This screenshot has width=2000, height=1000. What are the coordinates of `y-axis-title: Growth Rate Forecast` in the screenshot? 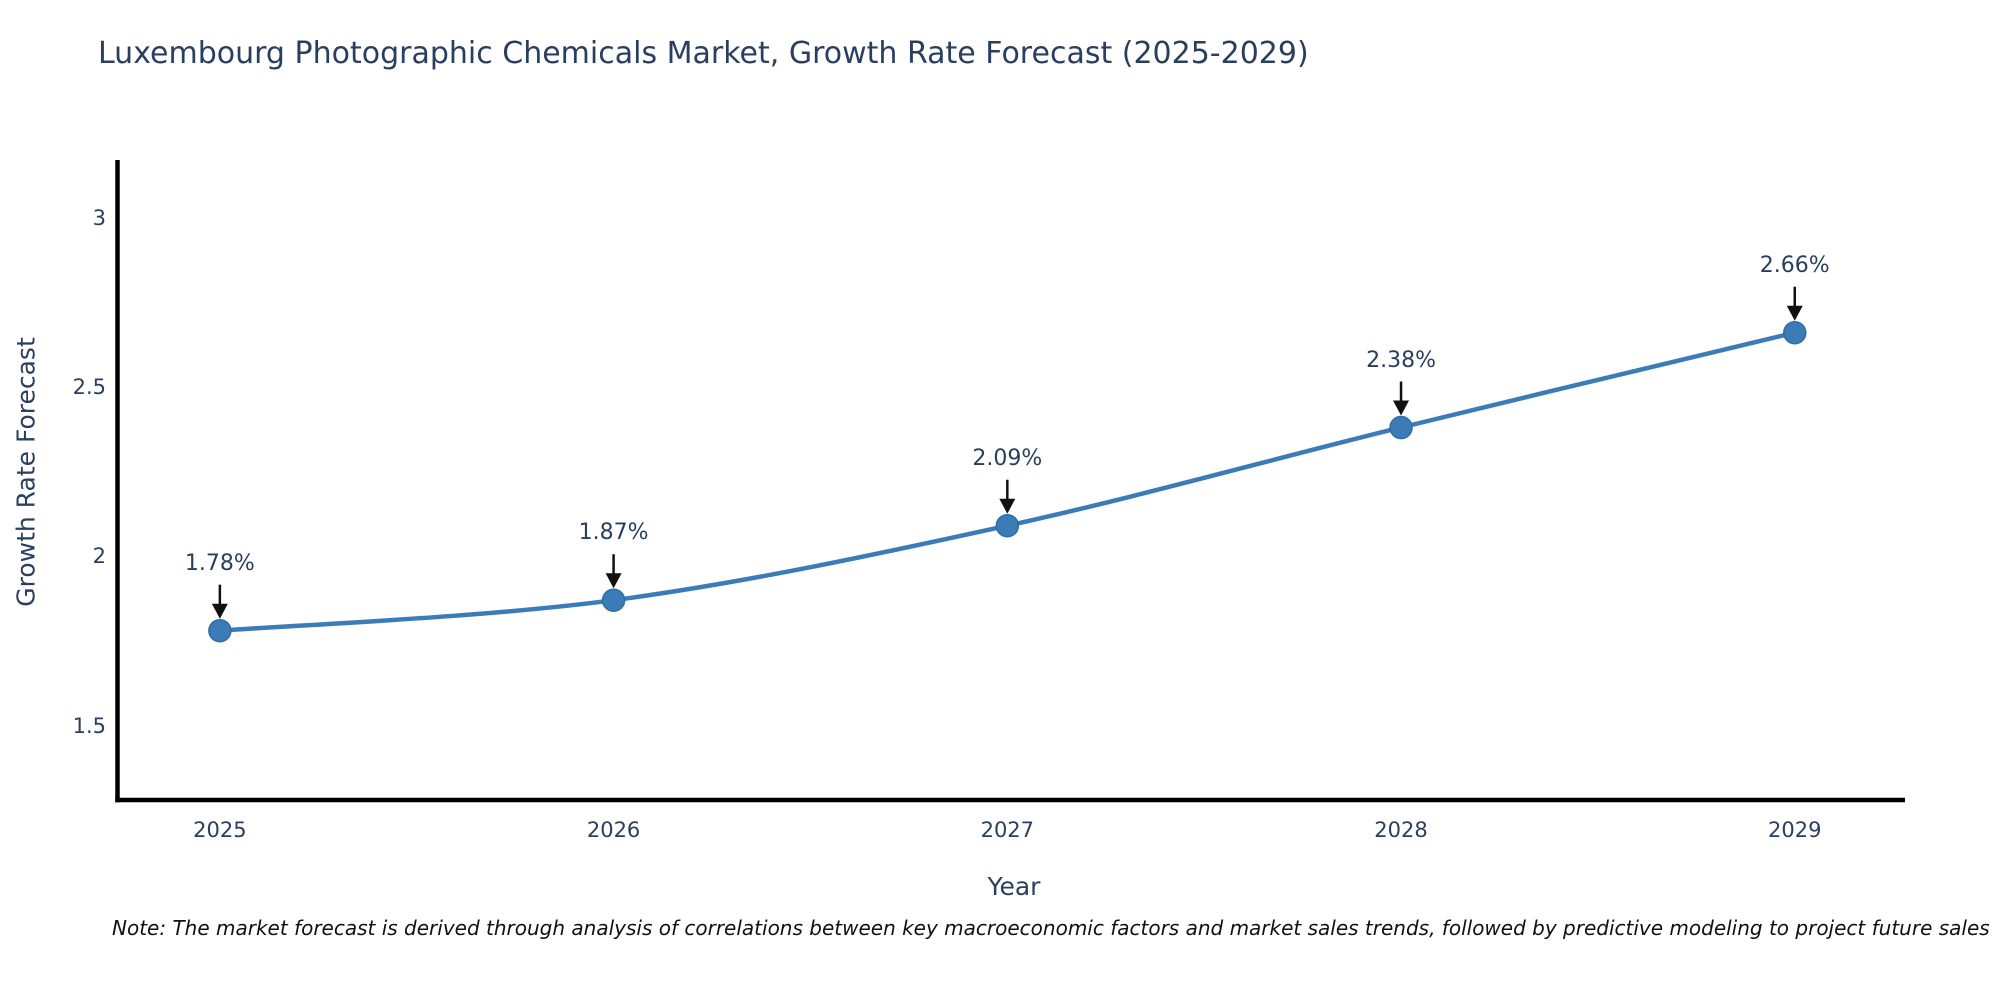 It's located at (26, 472).